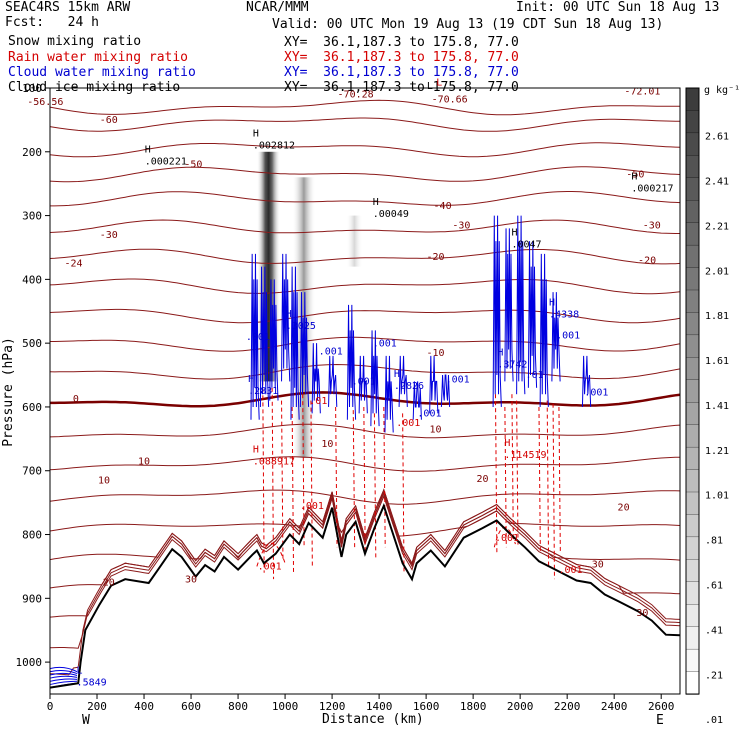 The height and width of the screenshot is (740, 740). I want to click on temperature-label: -60, so click(109, 120).